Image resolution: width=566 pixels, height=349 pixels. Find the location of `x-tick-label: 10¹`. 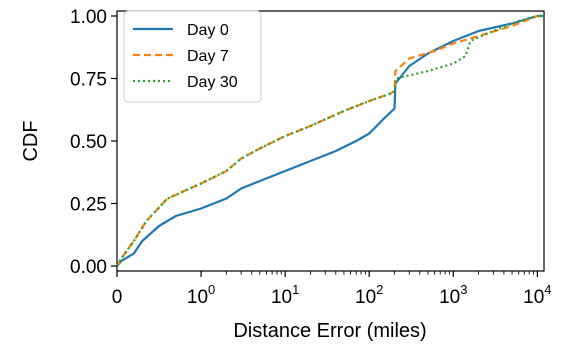

x-tick-label: 10¹ is located at coordinates (285, 295).